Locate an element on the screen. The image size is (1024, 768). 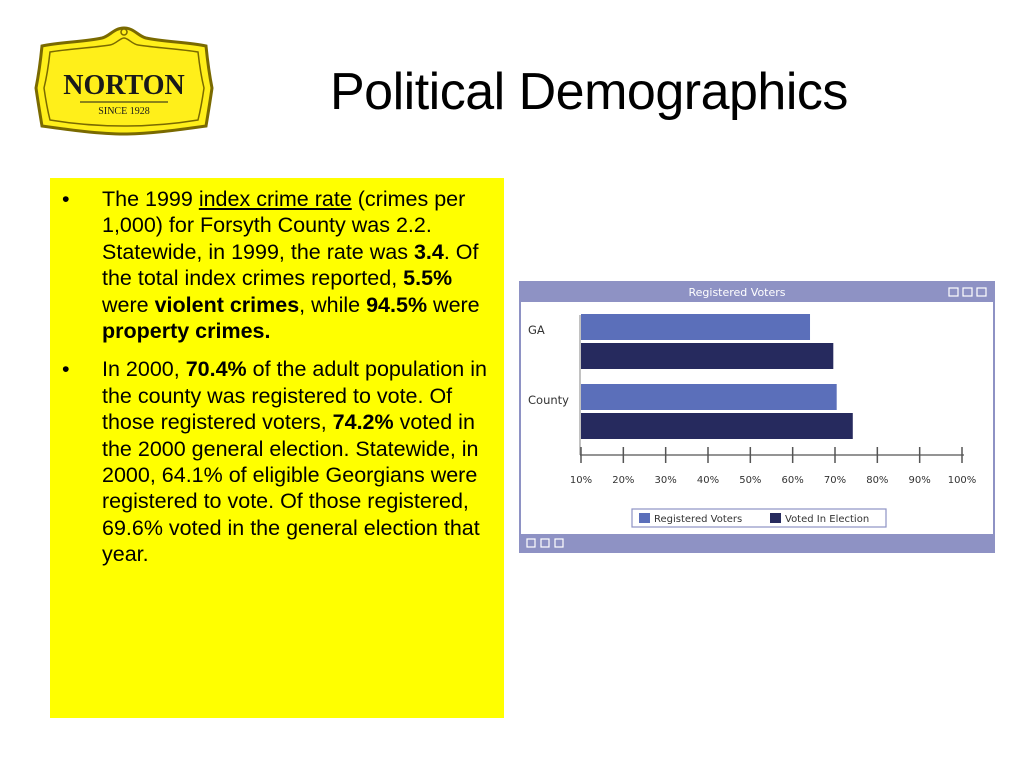
category-label: County is located at coordinates (548, 400).